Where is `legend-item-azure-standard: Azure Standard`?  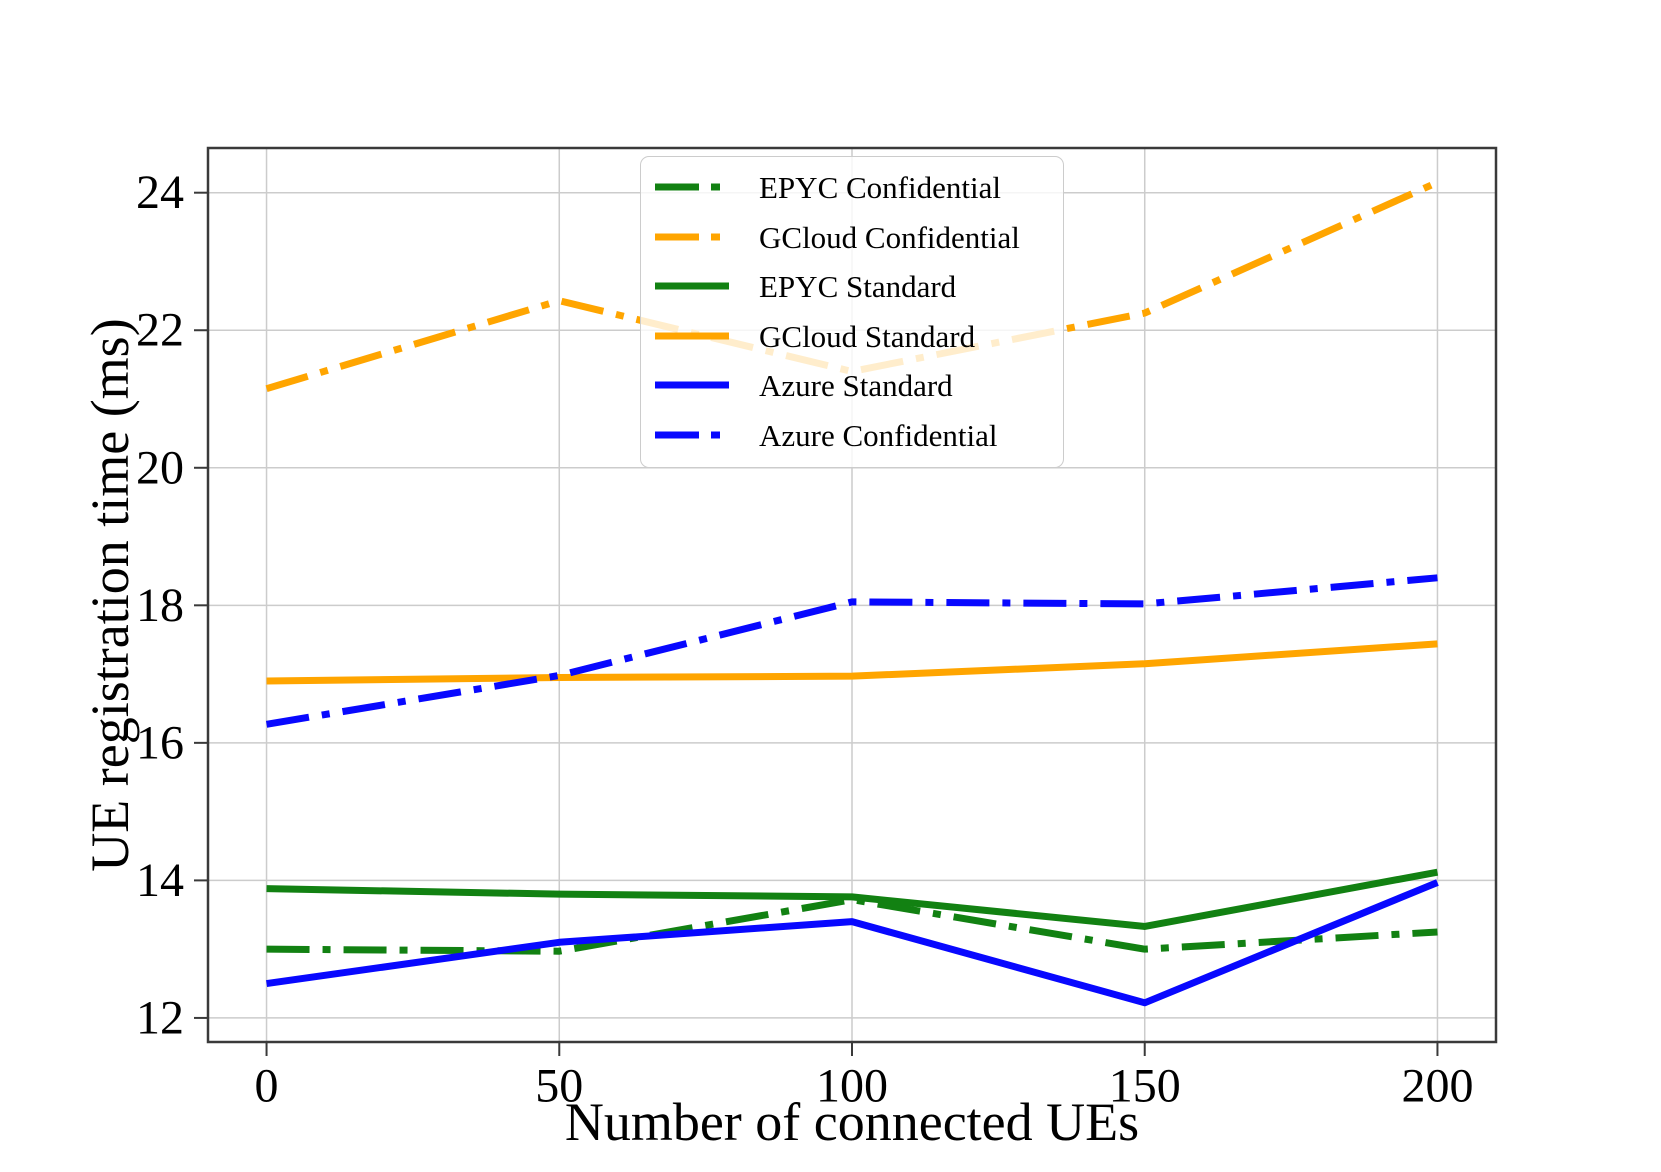
legend-item-azure-standard: Azure Standard is located at coordinates (852, 386).